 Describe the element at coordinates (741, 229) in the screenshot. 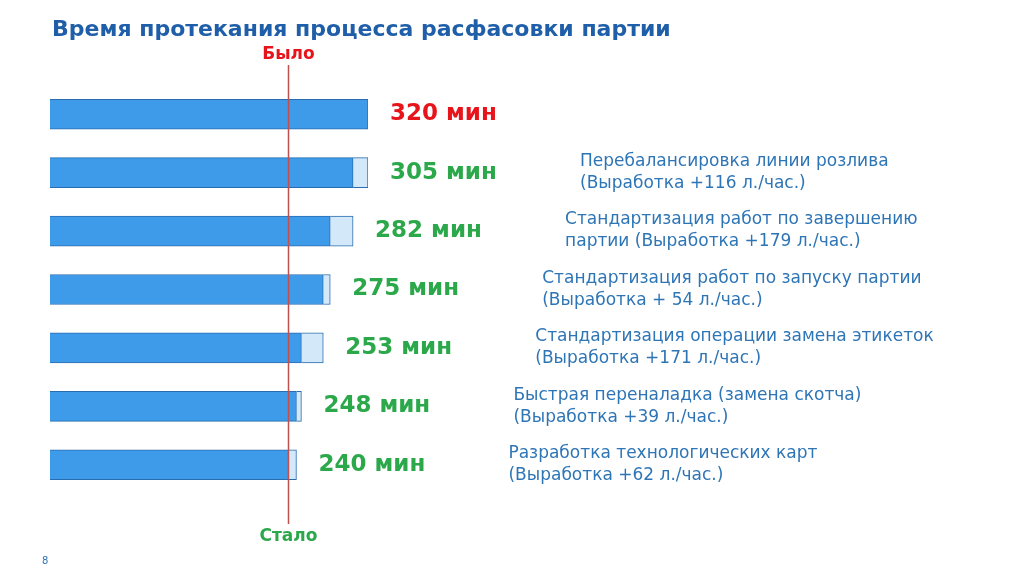

I see `text: Стандартизация работ по завершению партии (Выработка +179 л./час.)` at that location.